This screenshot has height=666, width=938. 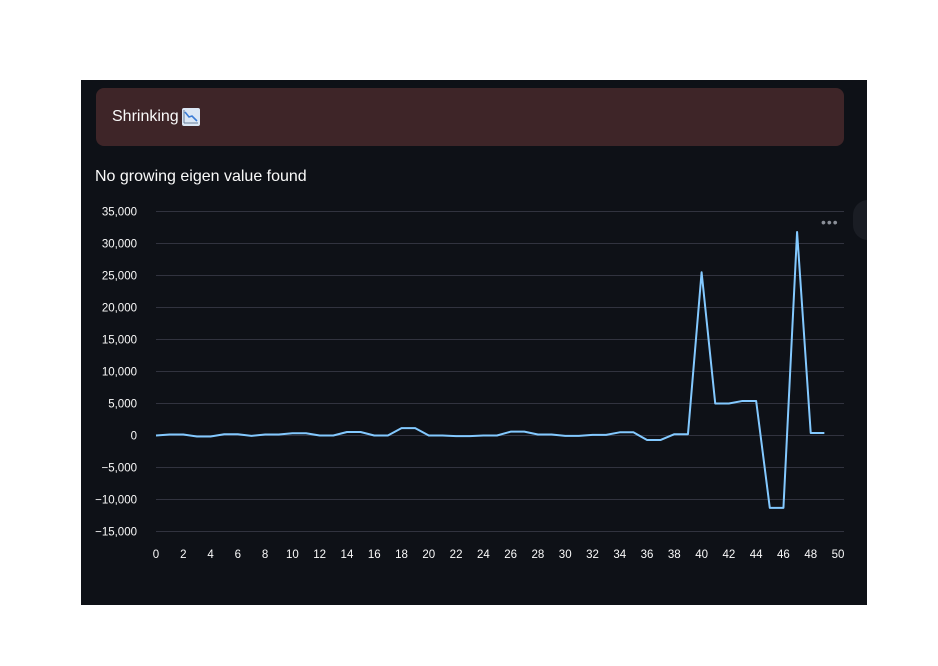 What do you see at coordinates (456, 555) in the screenshot?
I see `x-tick-label: 22` at bounding box center [456, 555].